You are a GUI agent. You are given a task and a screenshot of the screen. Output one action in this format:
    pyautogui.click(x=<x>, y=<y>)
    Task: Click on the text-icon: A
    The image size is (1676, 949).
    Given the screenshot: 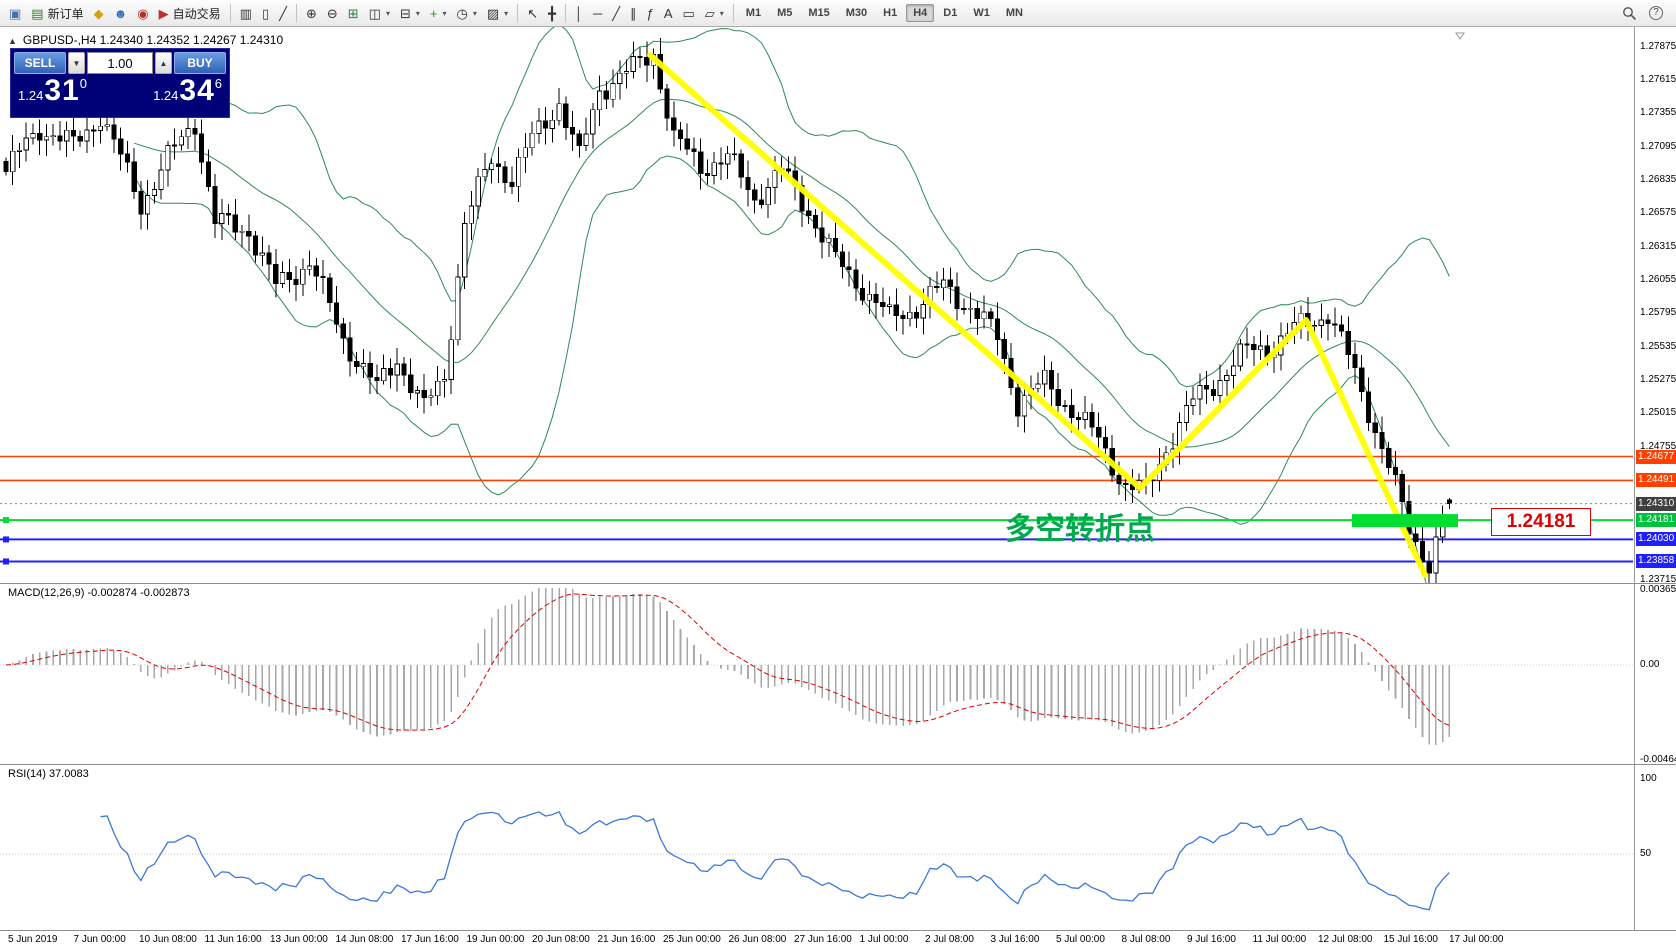 What is the action you would take?
    pyautogui.click(x=668, y=13)
    